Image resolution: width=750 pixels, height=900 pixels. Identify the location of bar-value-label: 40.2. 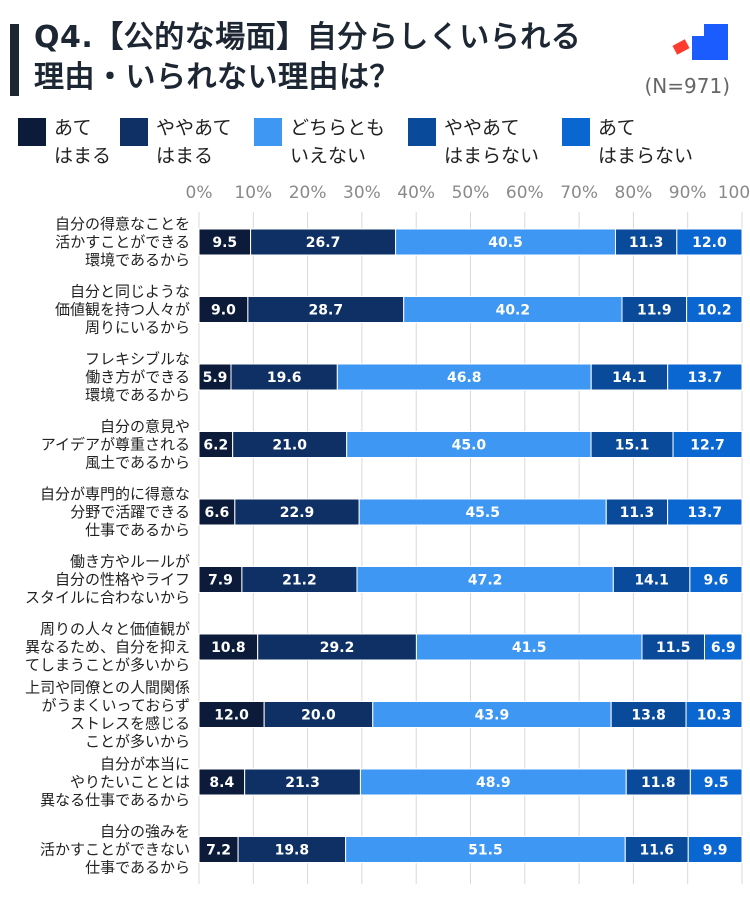
(513, 311).